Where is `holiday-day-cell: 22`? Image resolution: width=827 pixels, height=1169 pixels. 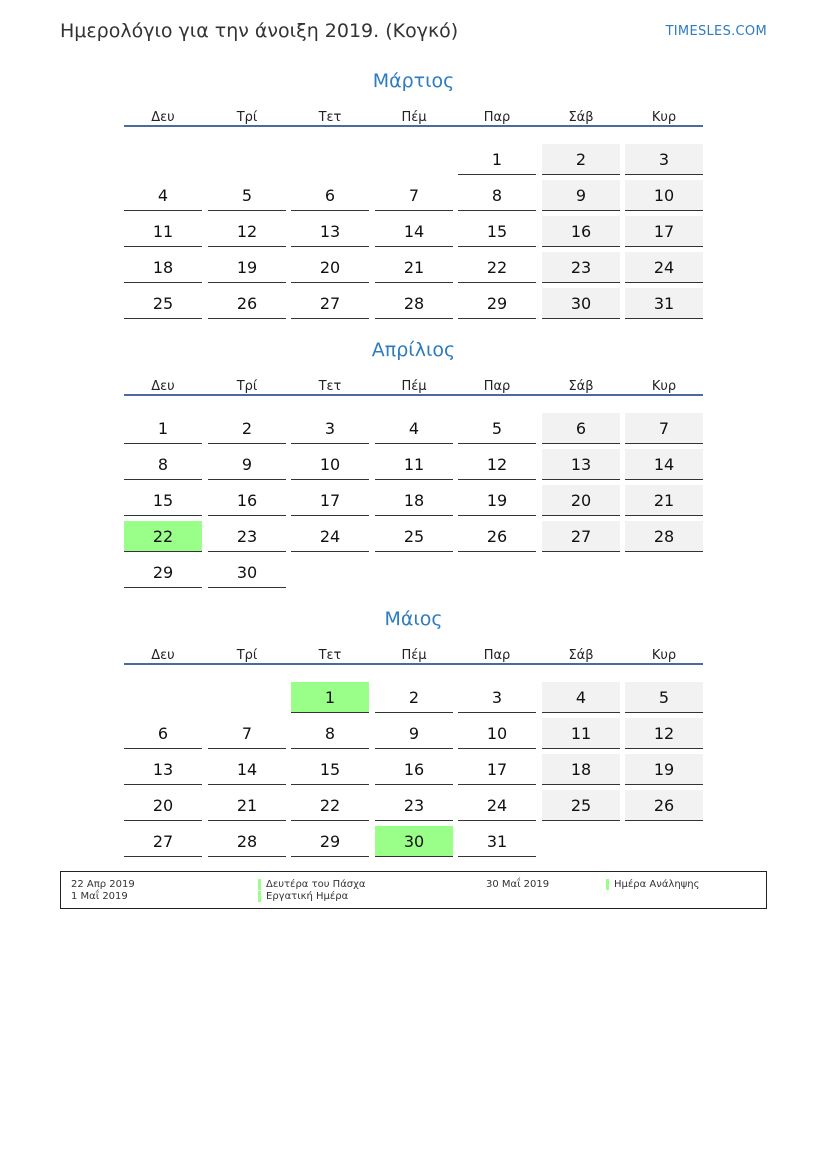
holiday-day-cell: 22 is located at coordinates (163, 536).